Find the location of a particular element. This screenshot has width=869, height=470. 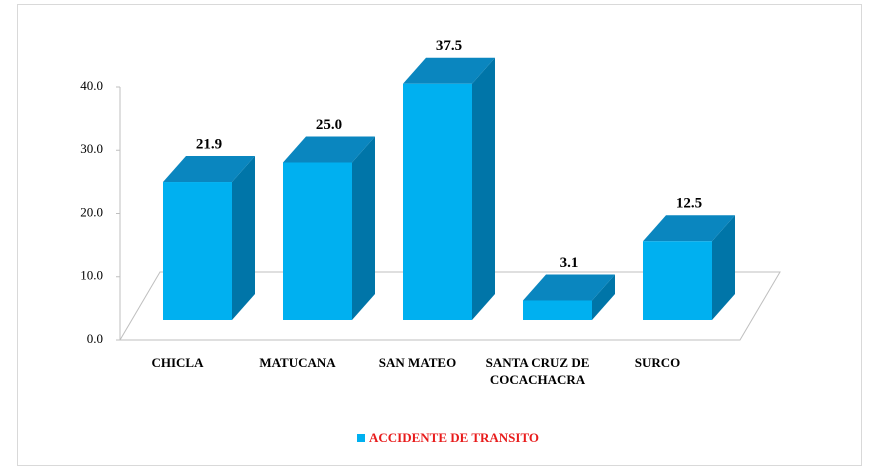

y-tick-label: 0.0 is located at coordinates (95, 338).